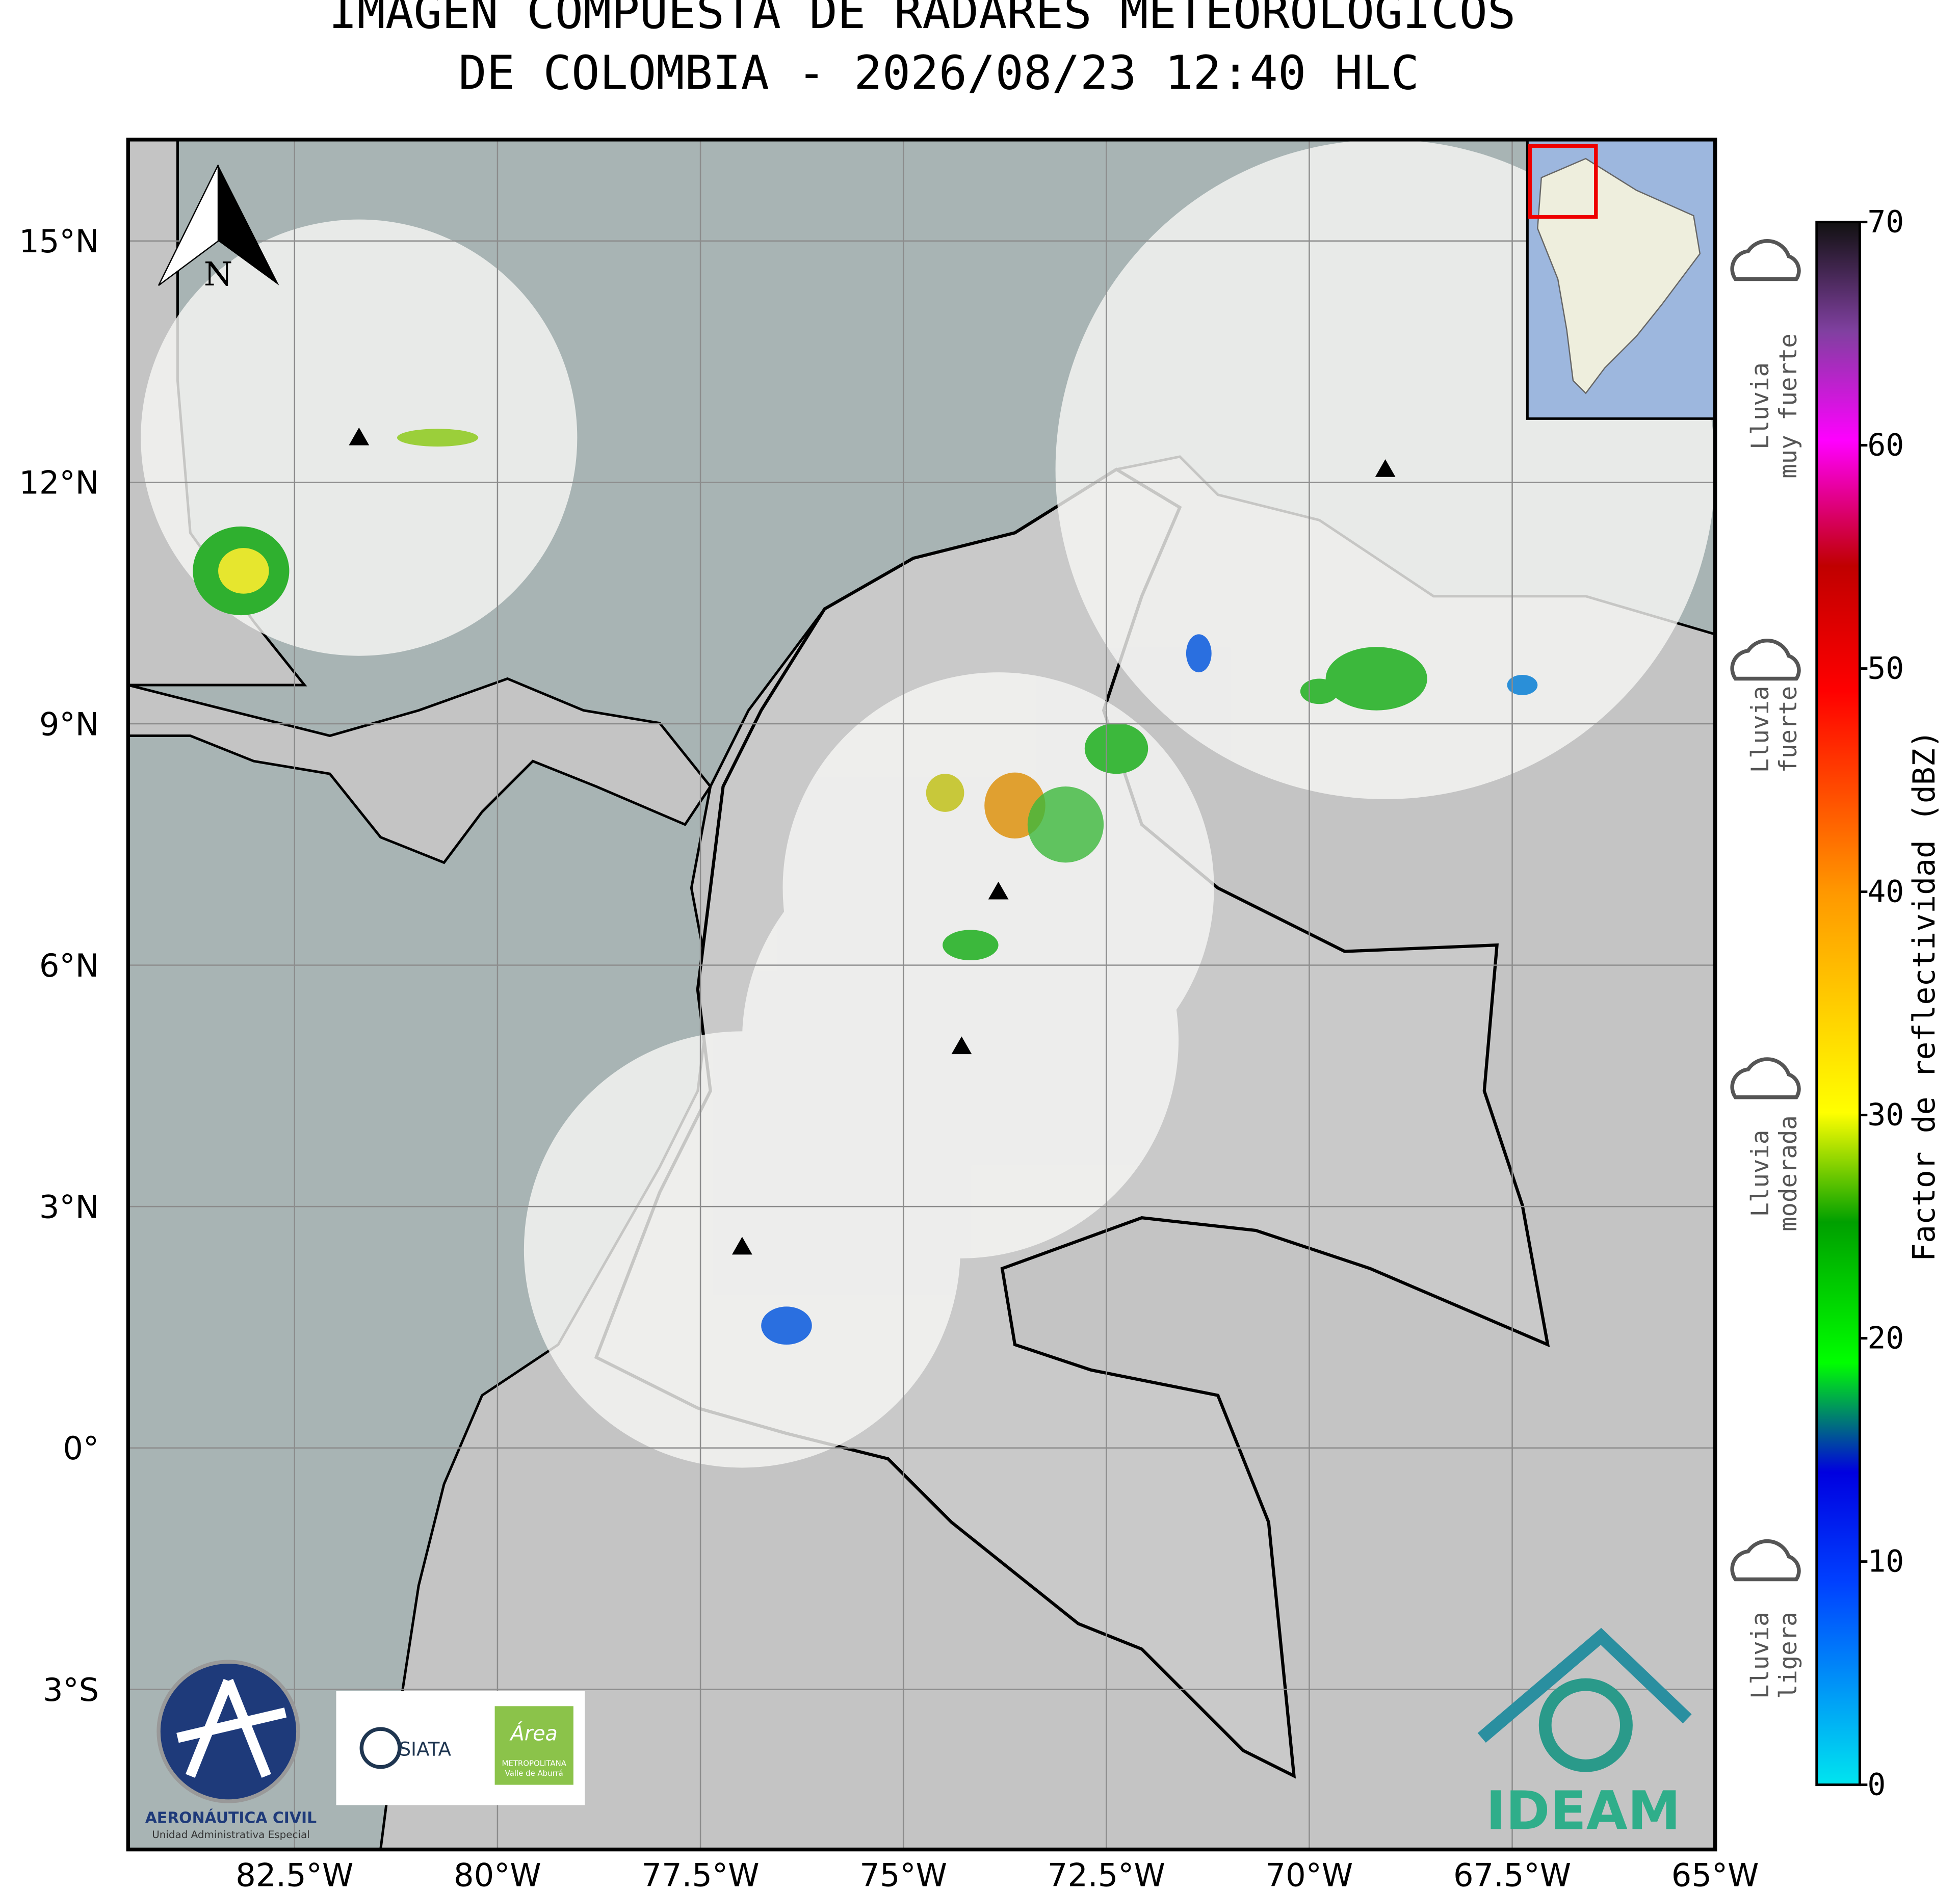 The height and width of the screenshot is (1891, 1960). What do you see at coordinates (69, 1207) in the screenshot?
I see `lat-tick-label: 3°N` at bounding box center [69, 1207].